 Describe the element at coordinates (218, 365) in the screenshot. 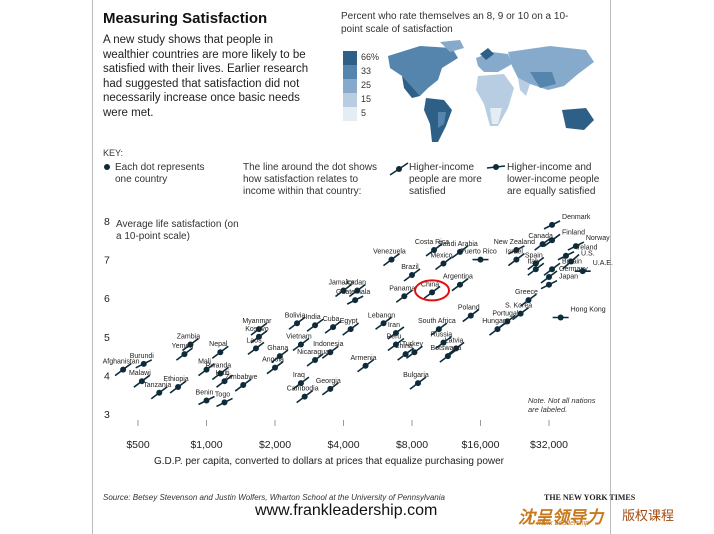

I see `country-label: Rwanda` at that location.